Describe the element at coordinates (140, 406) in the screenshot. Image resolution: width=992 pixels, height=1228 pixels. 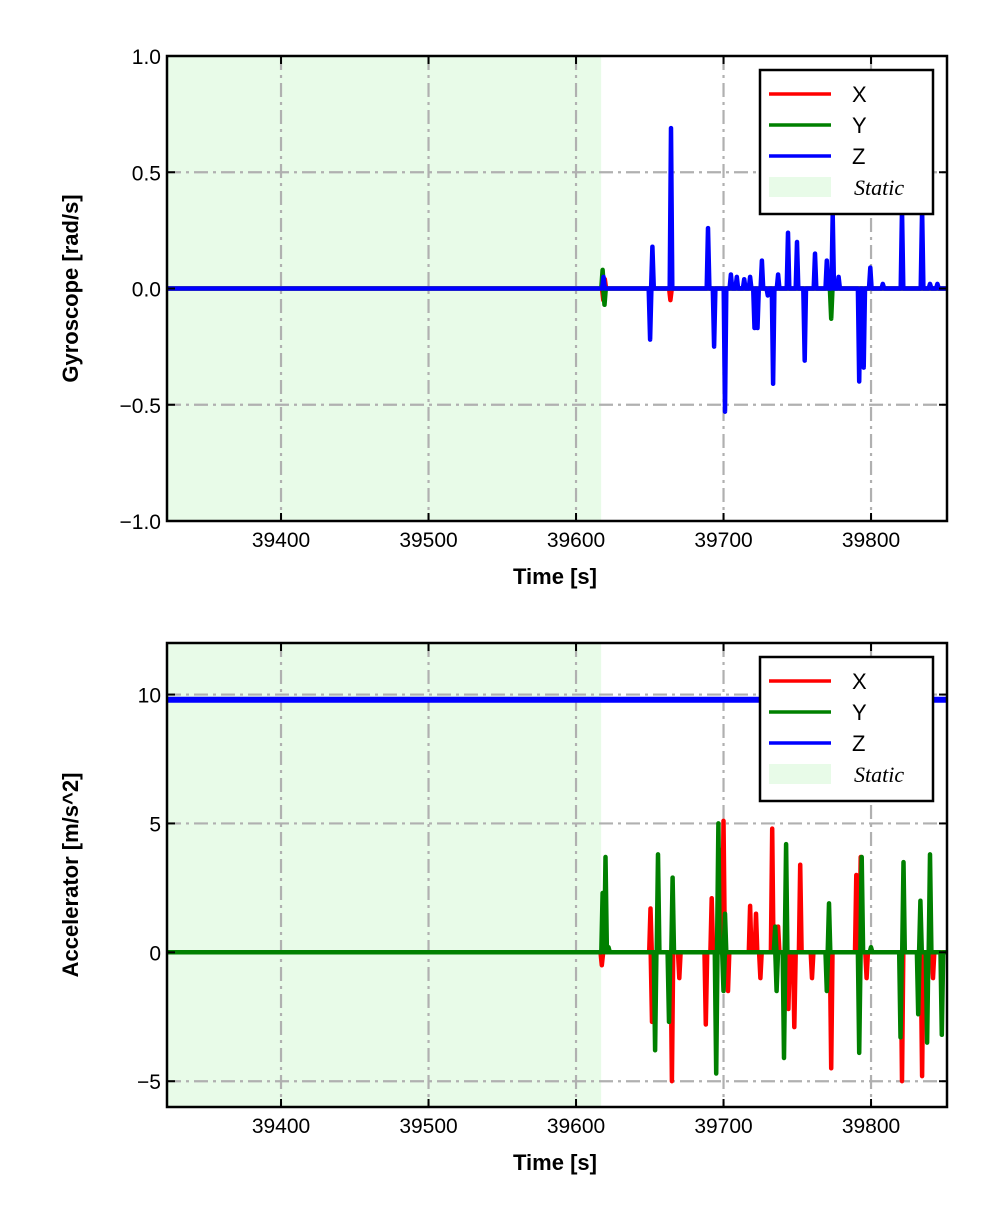
I see `y-tick-label: −0.5` at that location.